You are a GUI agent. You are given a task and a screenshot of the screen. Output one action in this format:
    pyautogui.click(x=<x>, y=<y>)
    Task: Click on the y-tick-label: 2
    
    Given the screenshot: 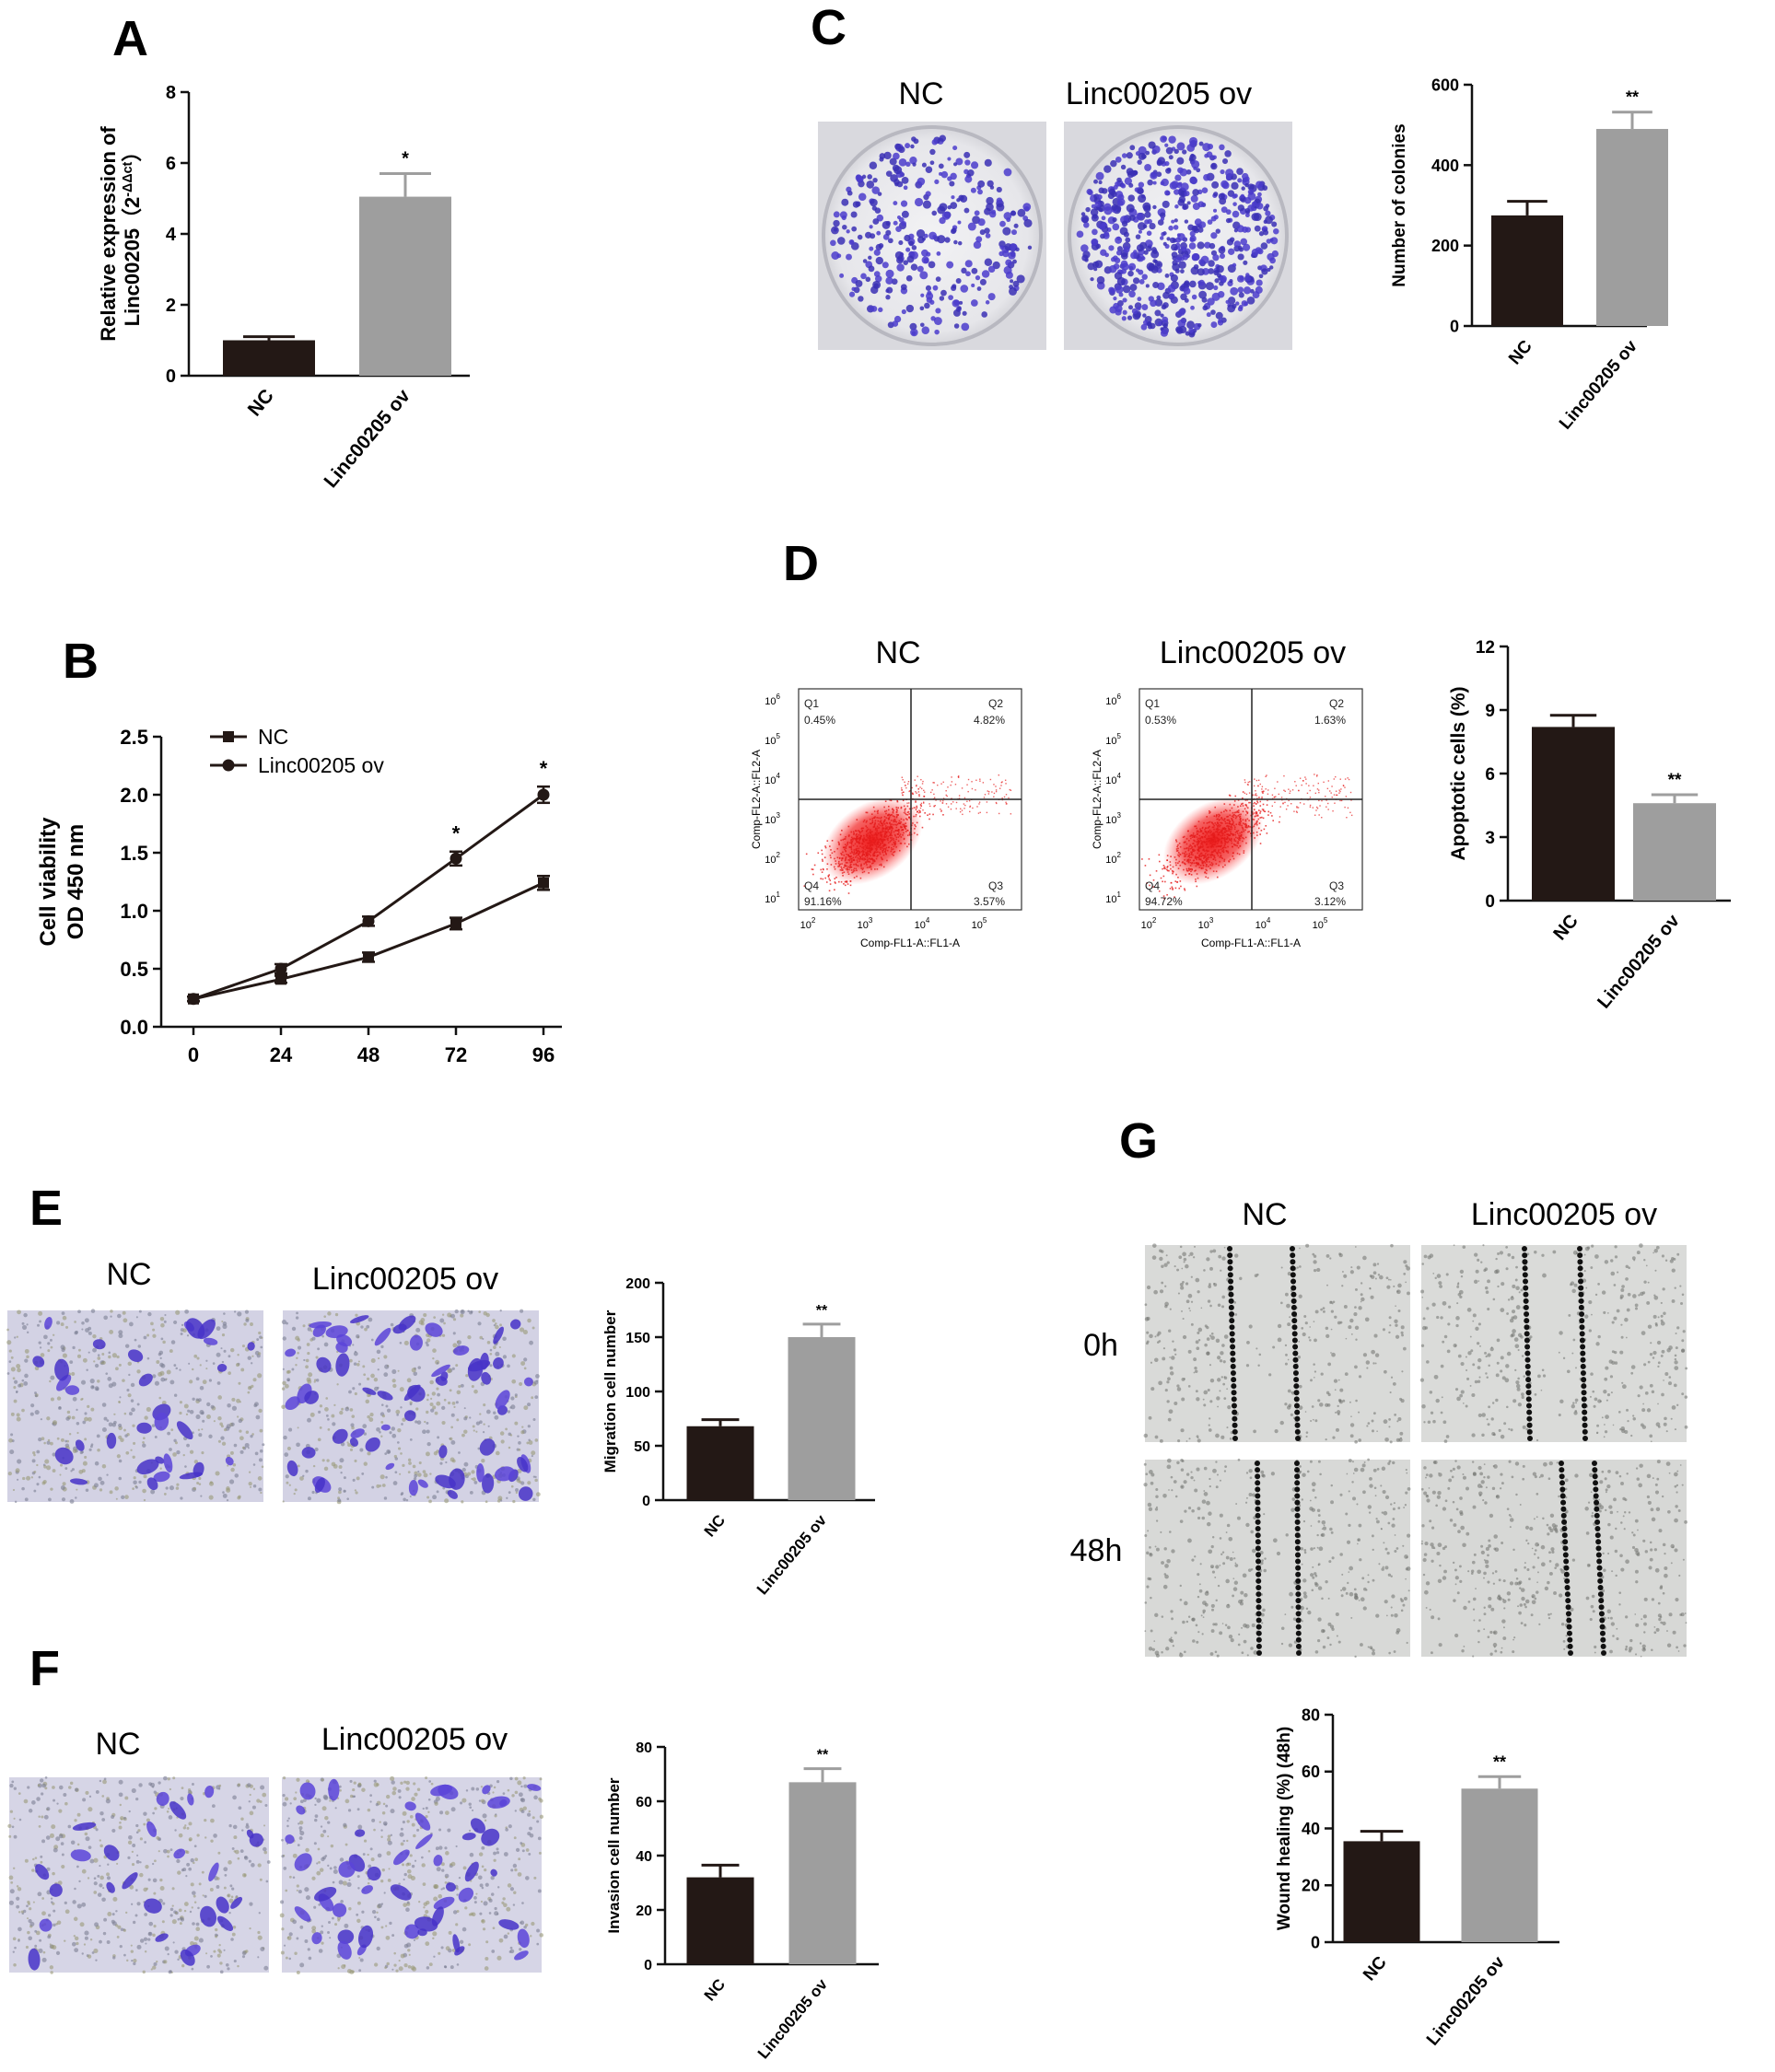 What is the action you would take?
    pyautogui.click(x=171, y=306)
    